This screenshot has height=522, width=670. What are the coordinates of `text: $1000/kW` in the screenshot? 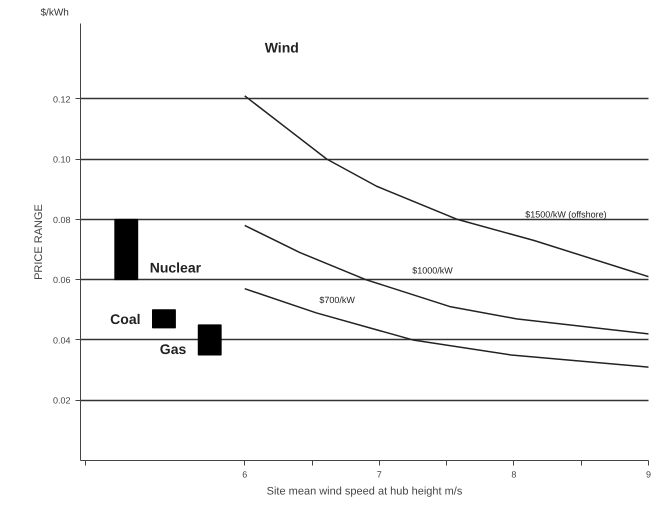 It's located at (433, 271).